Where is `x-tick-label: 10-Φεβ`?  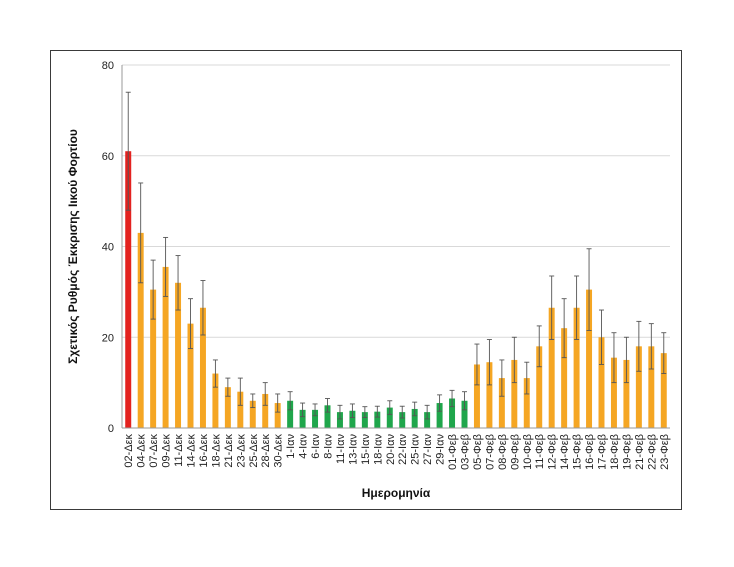
x-tick-label: 10-Φεβ is located at coordinates (528, 452).